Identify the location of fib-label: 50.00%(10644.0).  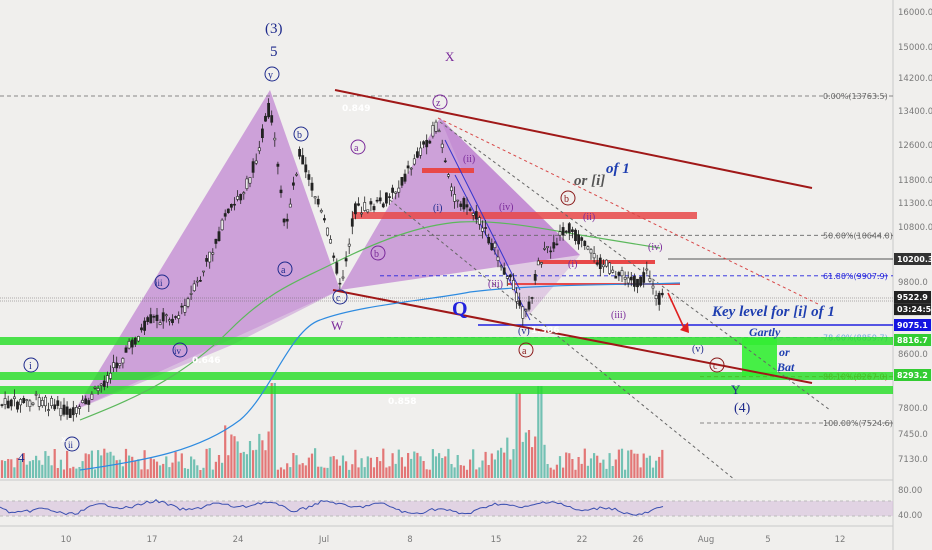
(858, 235).